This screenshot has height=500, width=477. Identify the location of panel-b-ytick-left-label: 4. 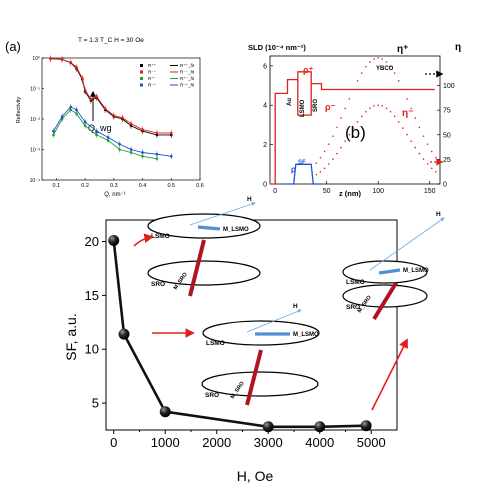
(265, 106).